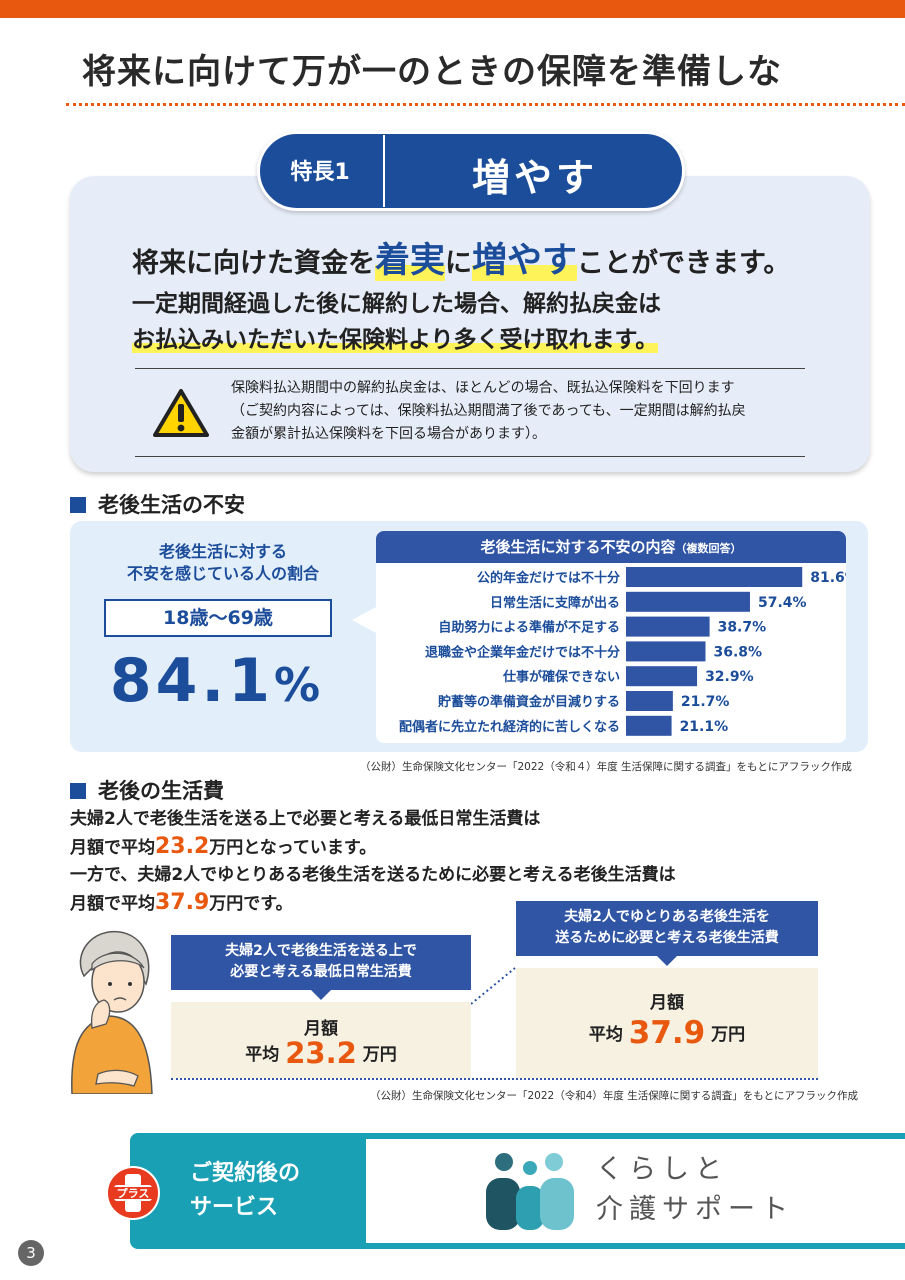  I want to click on minimum-cost-bar, so click(321, 1040).